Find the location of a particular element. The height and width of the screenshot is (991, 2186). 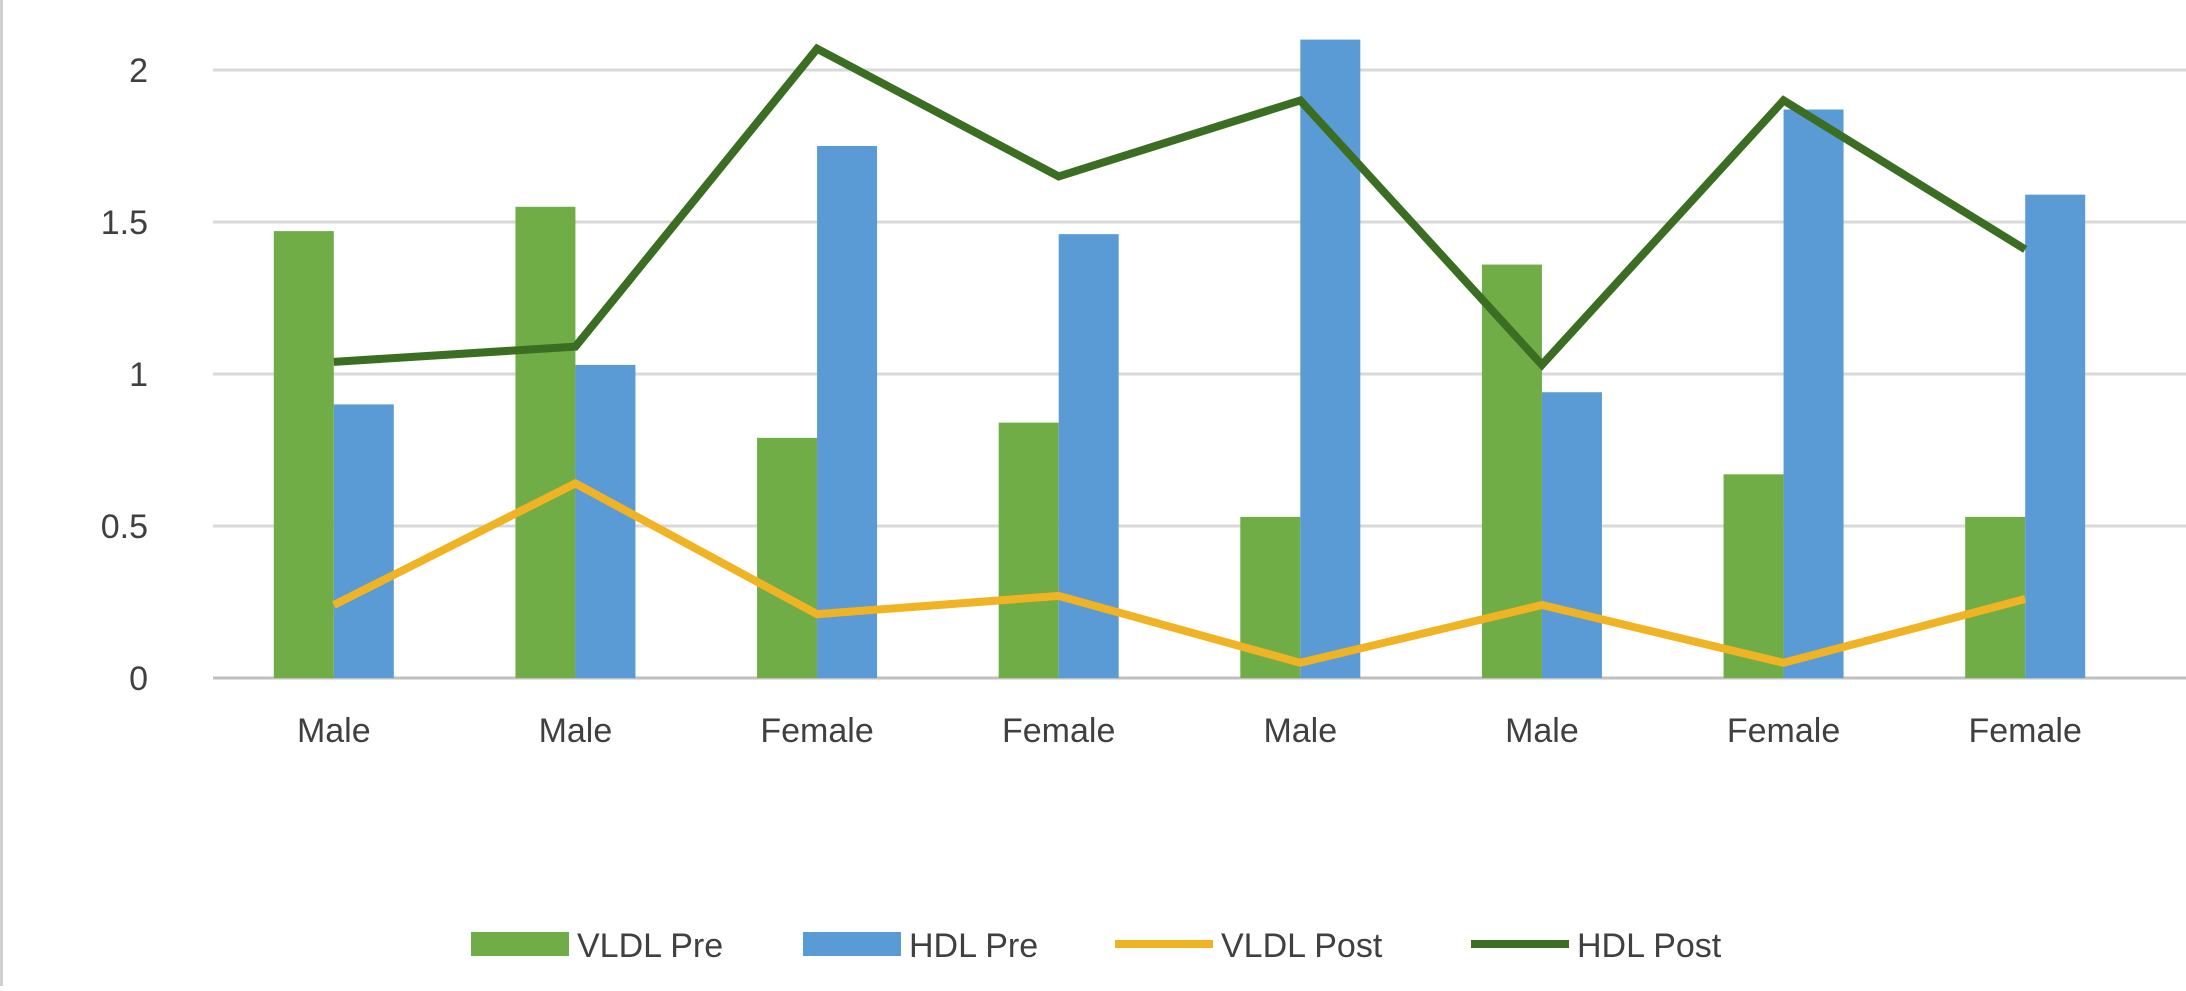

legend-label: VLDL Post is located at coordinates (1302, 946).